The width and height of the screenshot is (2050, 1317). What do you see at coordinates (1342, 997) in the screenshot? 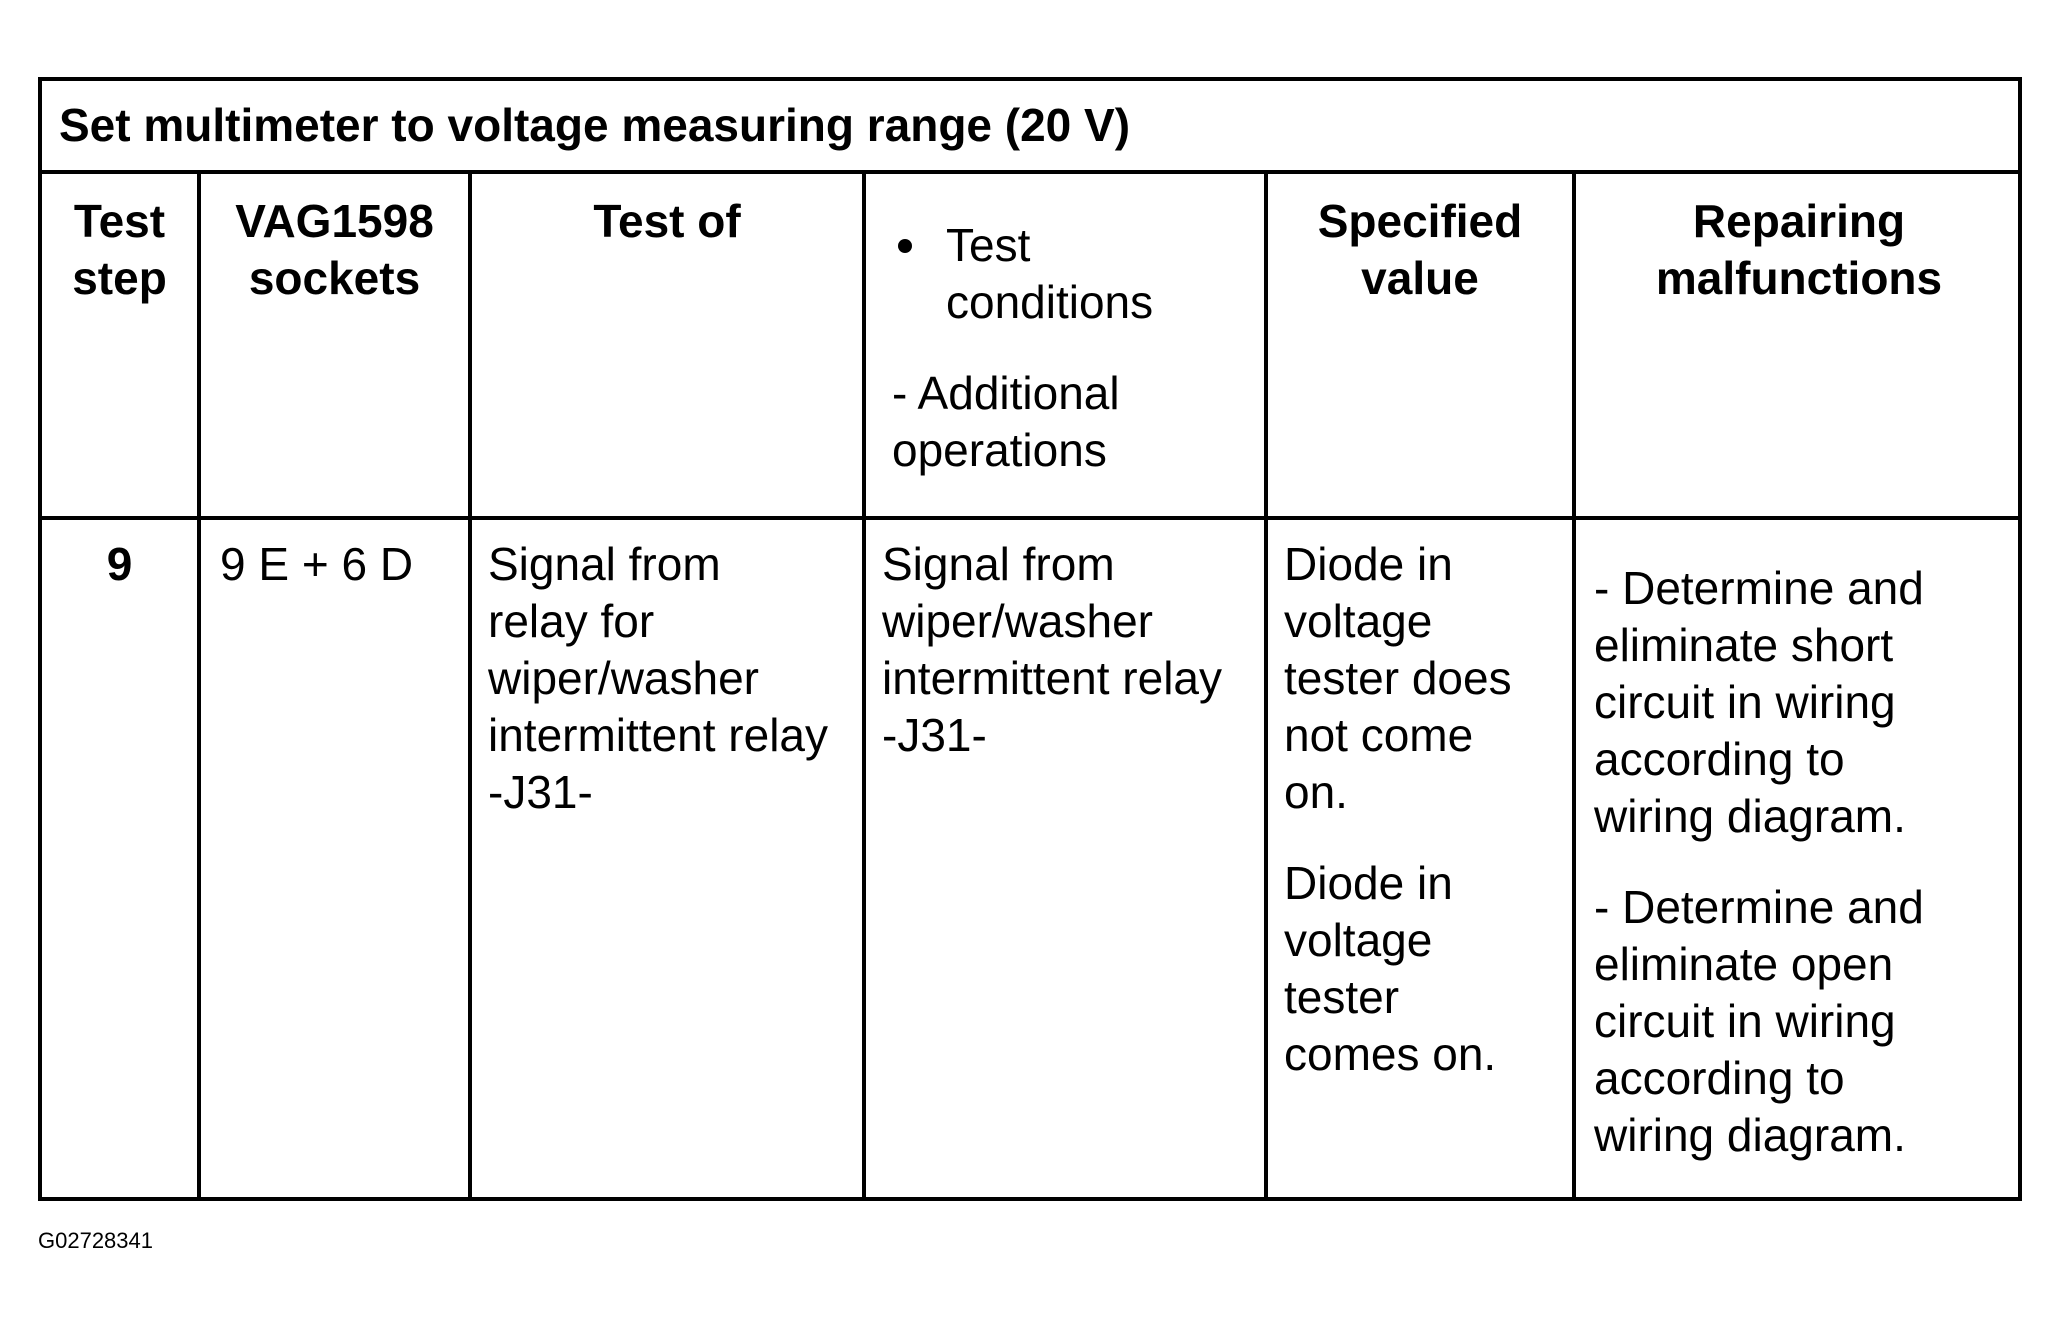
I see `cell-line: tester` at bounding box center [1342, 997].